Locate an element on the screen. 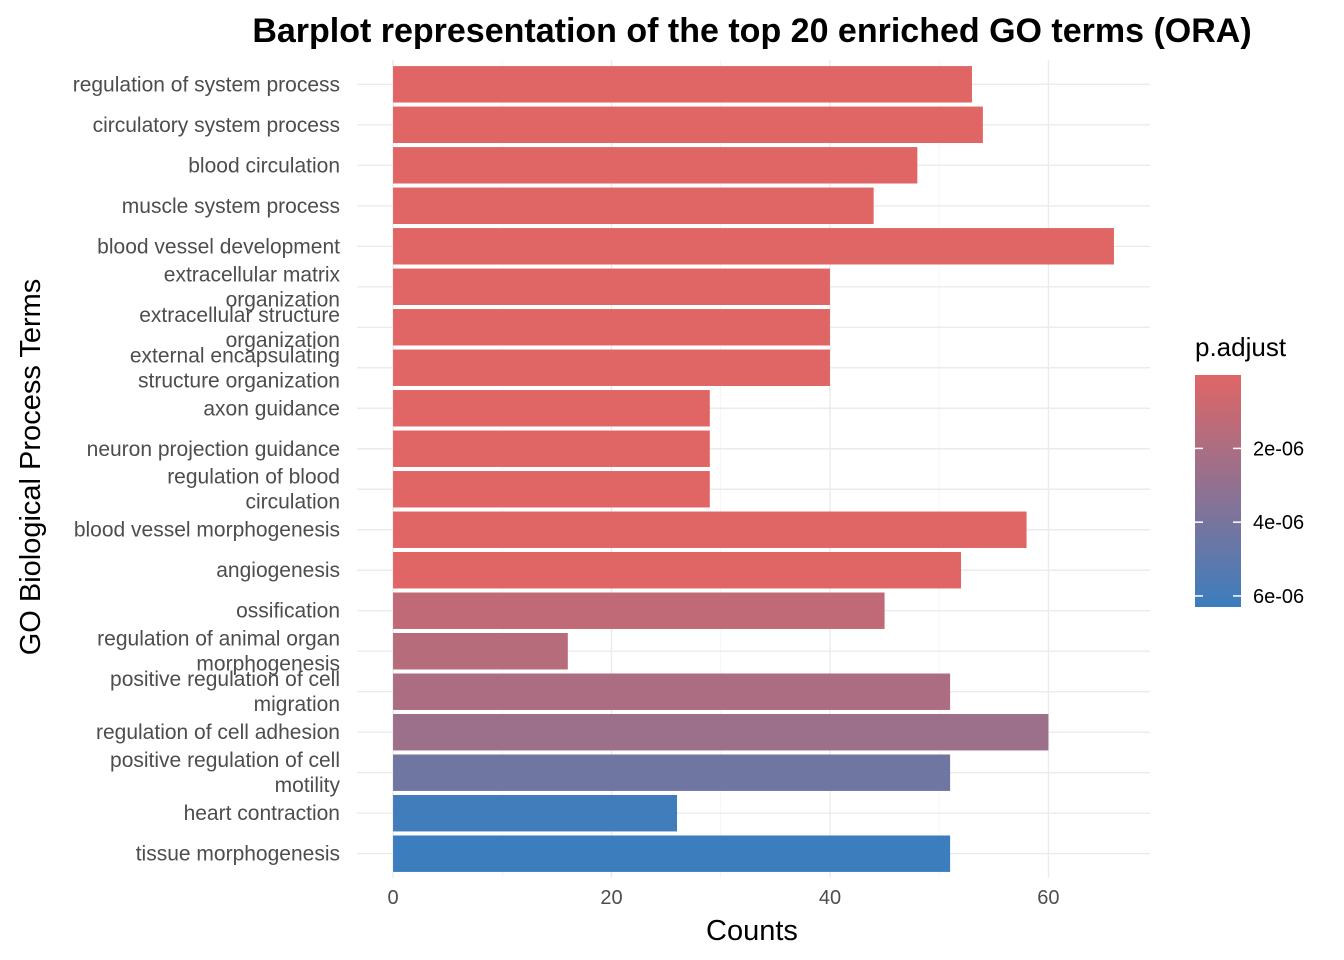 Image resolution: width=1344 pixels, height=960 pixels. y-tick-label: positive regulation of cell migration is located at coordinates (225, 692).